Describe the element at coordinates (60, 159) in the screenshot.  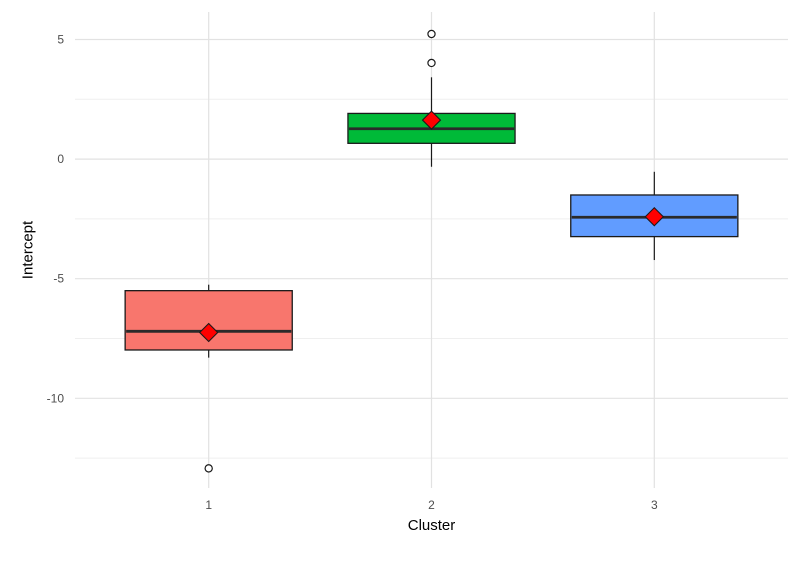
I see `y-tick-label: 0` at that location.